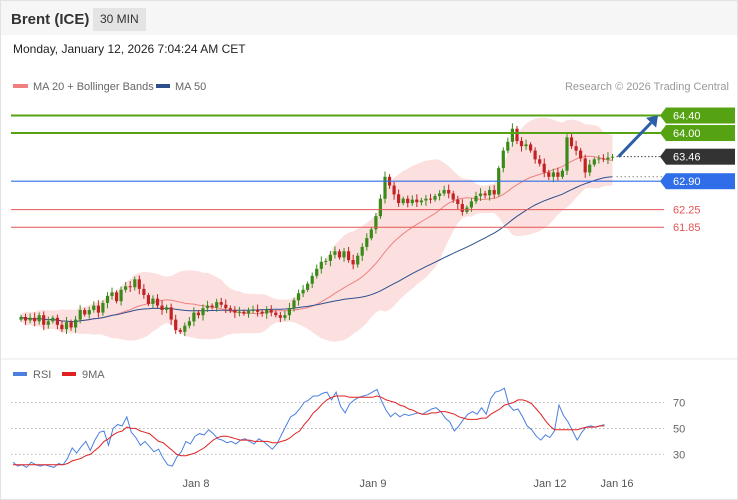  I want to click on resistance-level-label: 64.40, so click(687, 117).